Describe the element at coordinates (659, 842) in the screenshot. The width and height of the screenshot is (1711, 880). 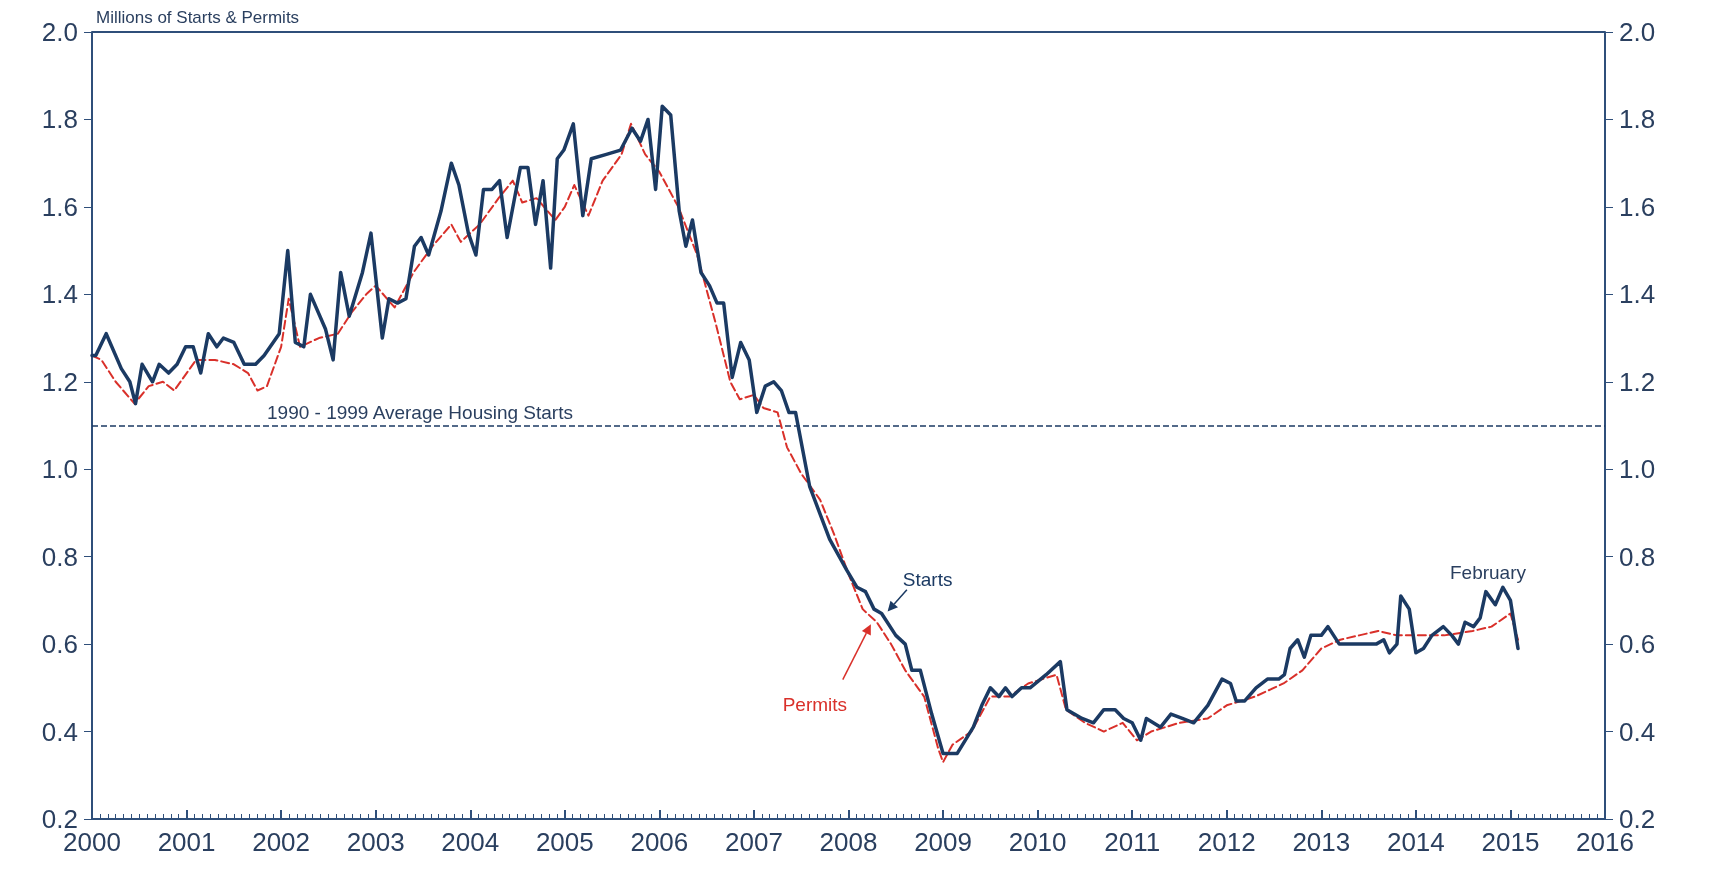
I see `x-tick-label: 2006` at that location.